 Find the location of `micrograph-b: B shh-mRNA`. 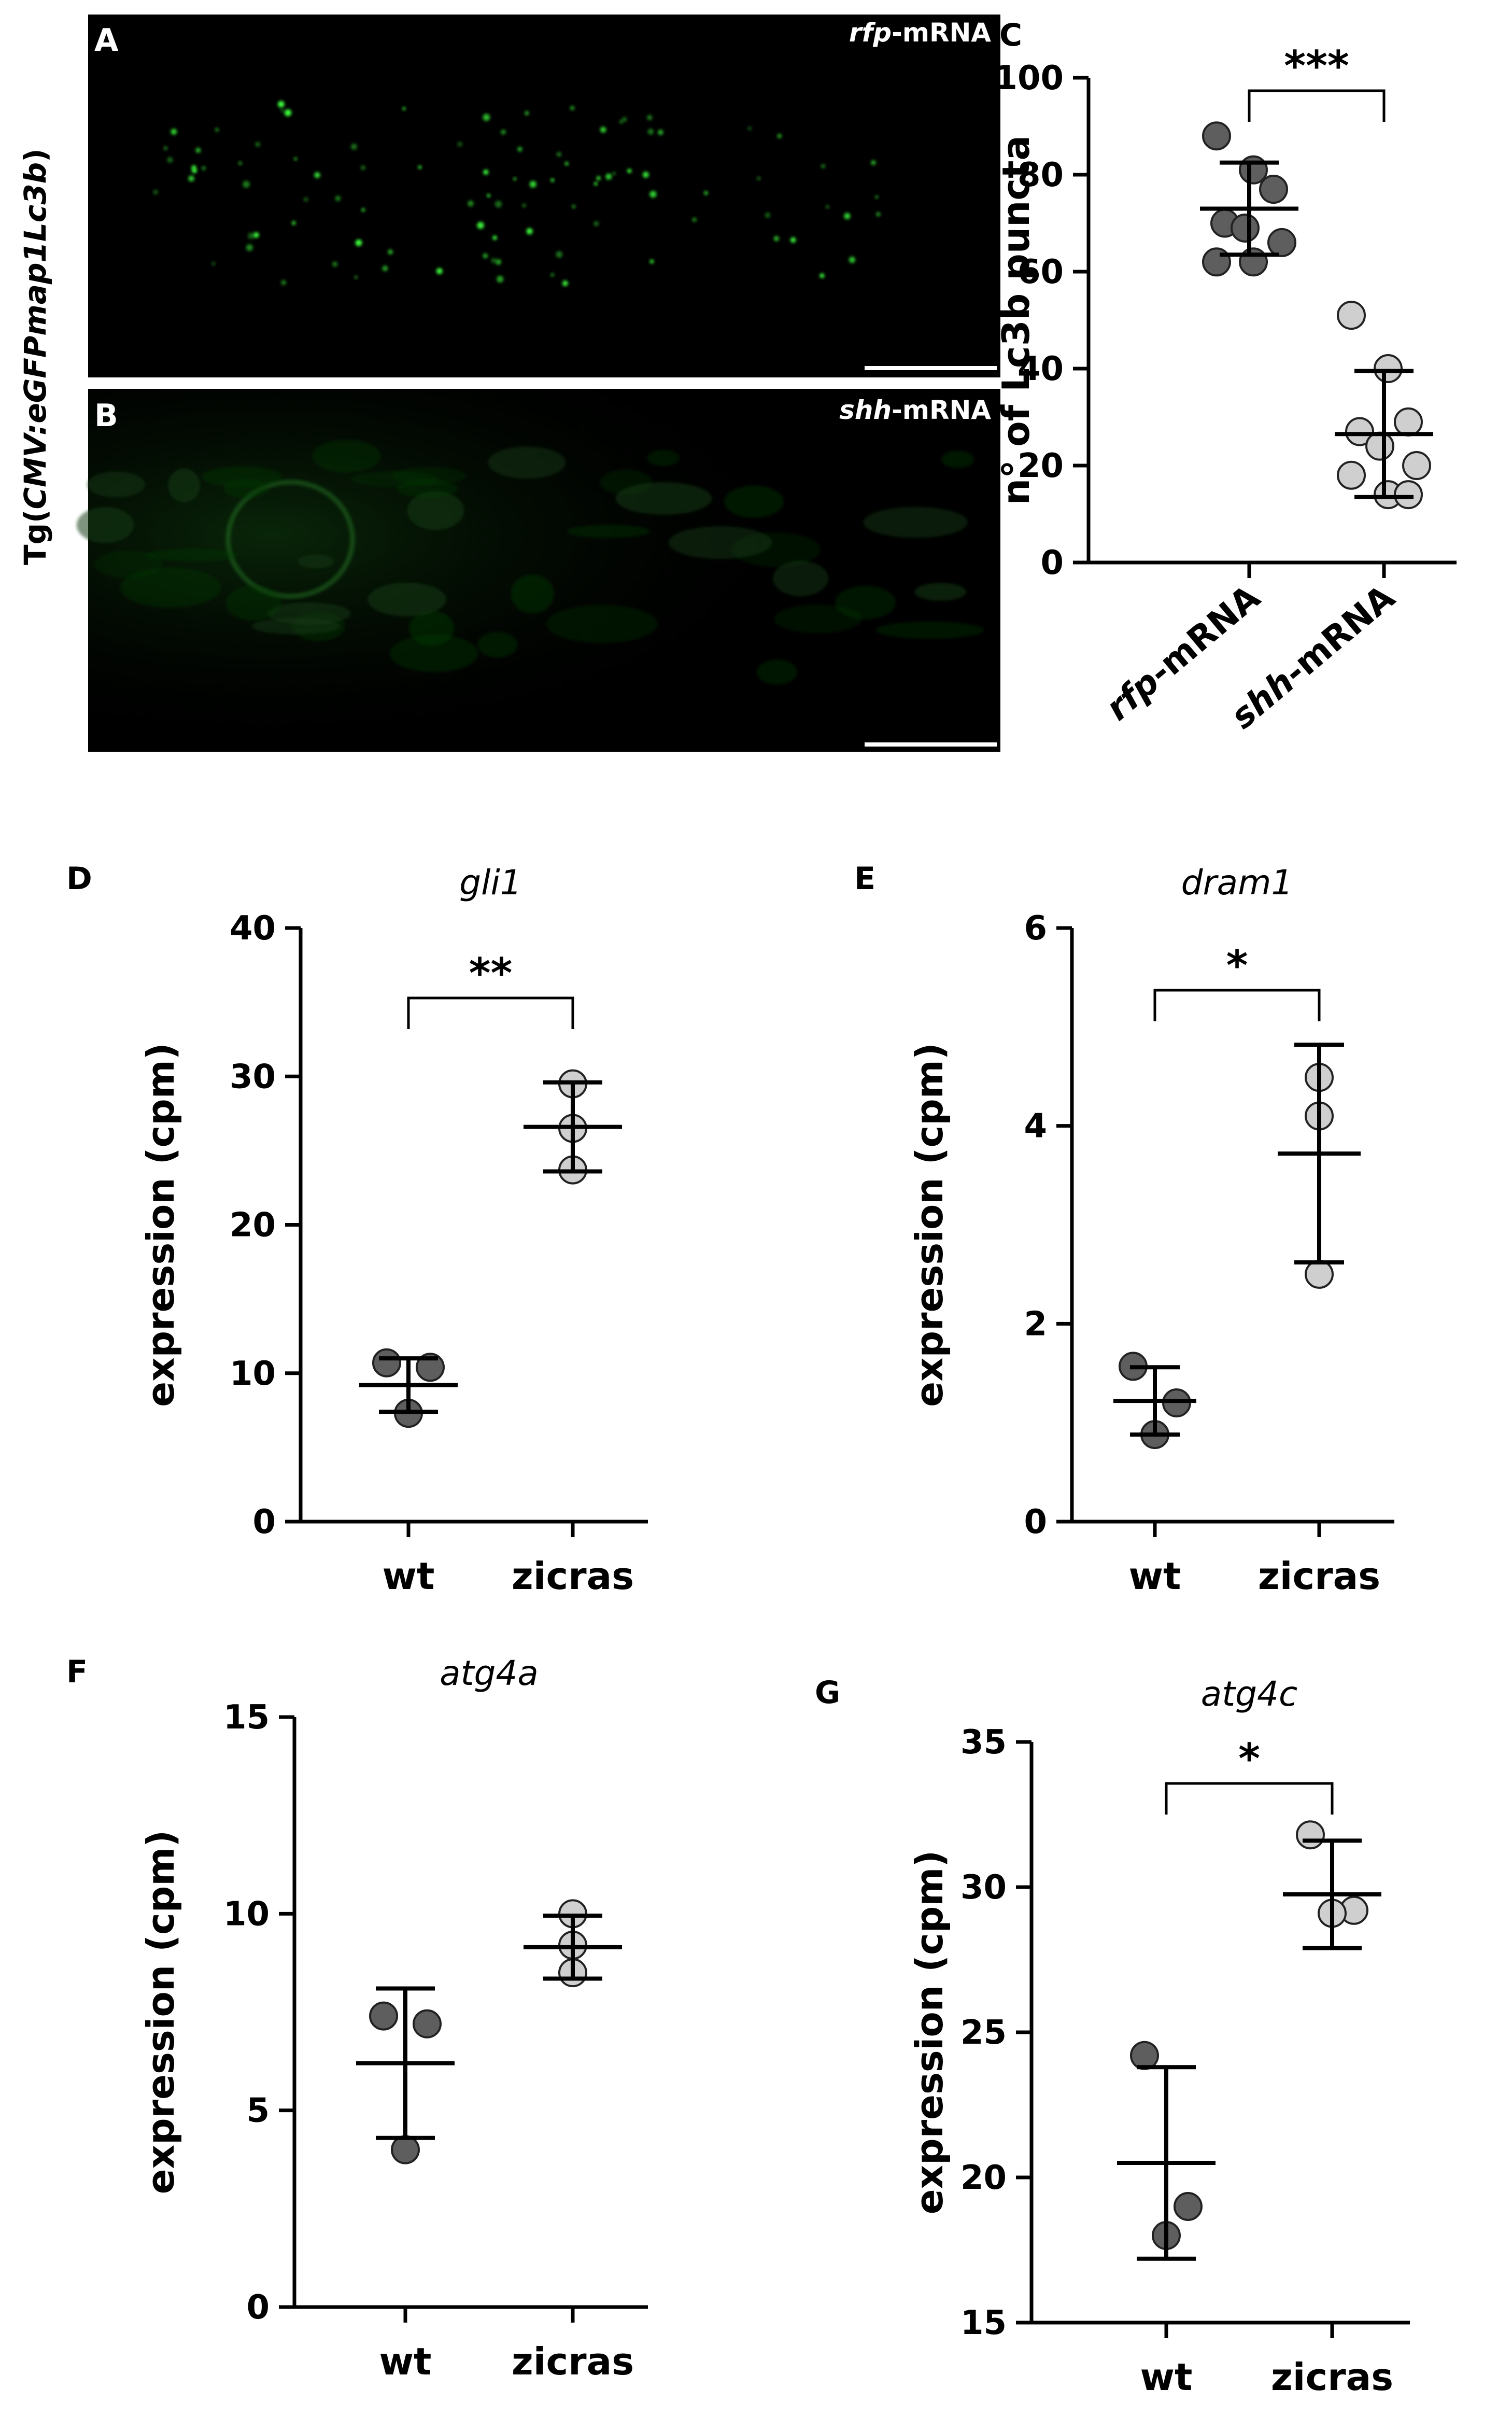

micrograph-b: B shh-mRNA is located at coordinates (538, 570).